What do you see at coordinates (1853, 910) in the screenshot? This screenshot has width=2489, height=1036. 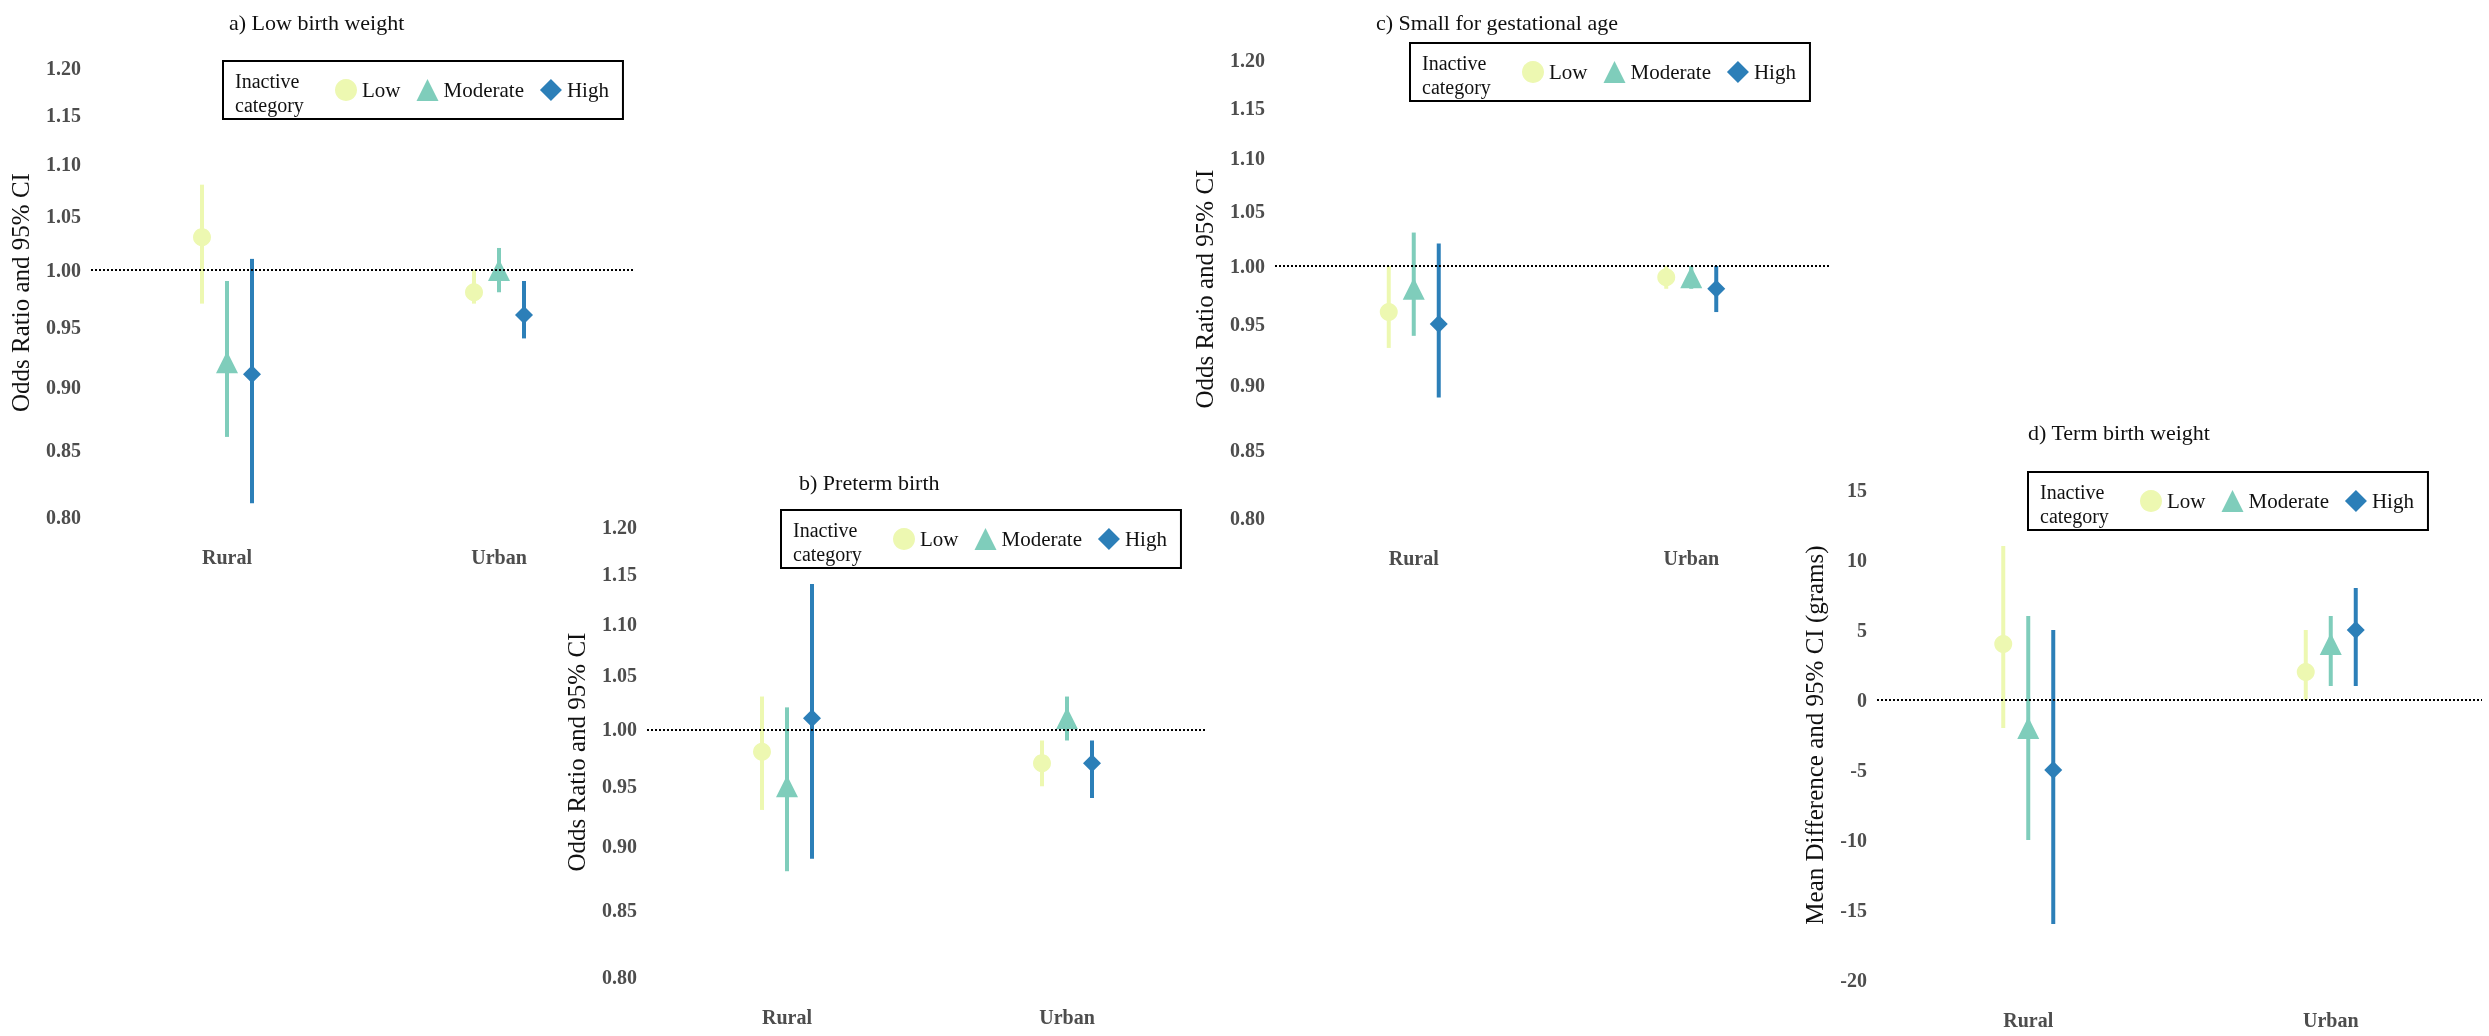 I see `y-tick-label: -15` at bounding box center [1853, 910].